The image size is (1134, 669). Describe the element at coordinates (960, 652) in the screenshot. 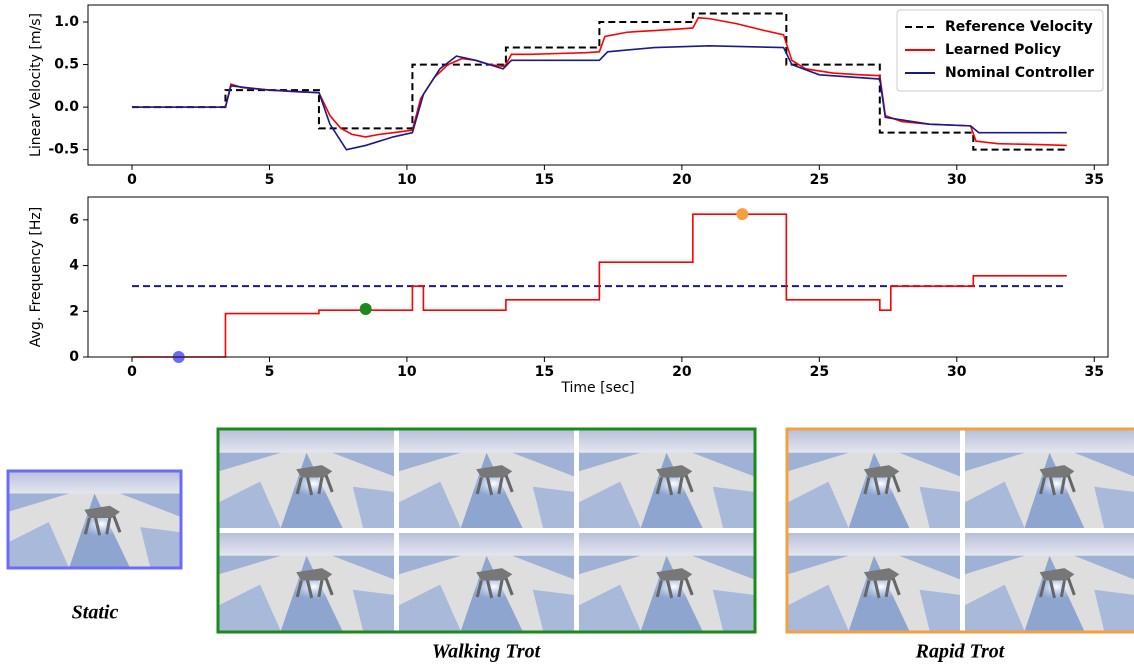

I see `caption: Rapid Trot` at that location.